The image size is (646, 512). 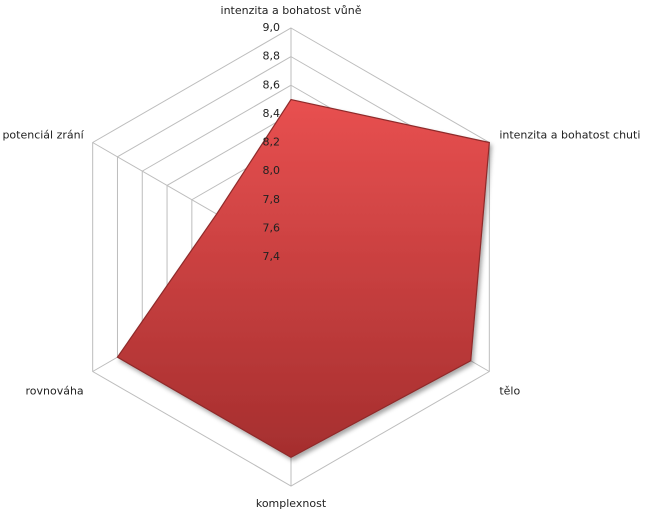 What do you see at coordinates (509, 391) in the screenshot?
I see `category-label: tělo` at bounding box center [509, 391].